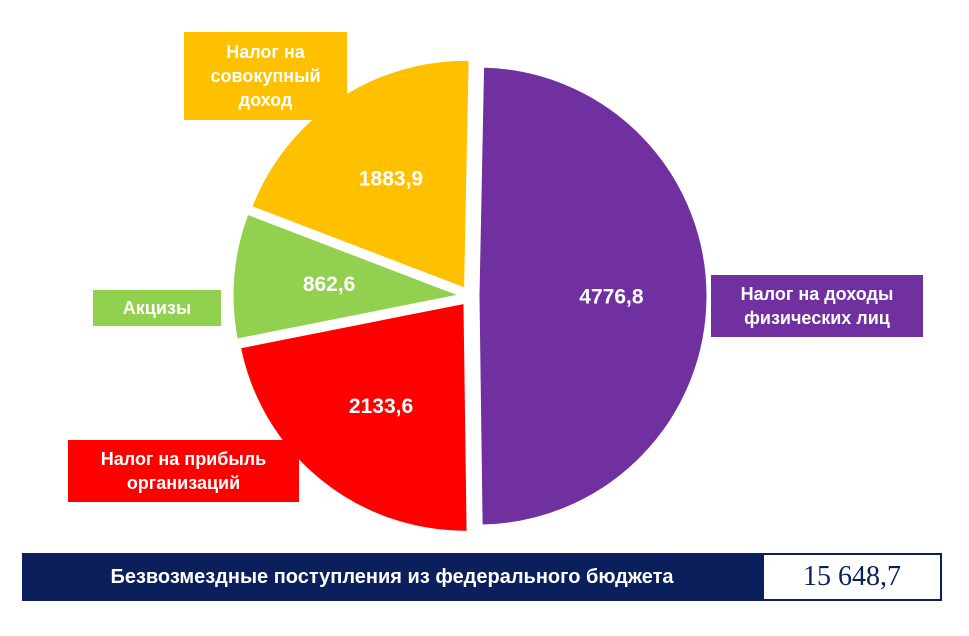 The height and width of the screenshot is (636, 969). I want to click on legend-label-total-income-tax: Налог на совокупный доход, so click(265, 76).